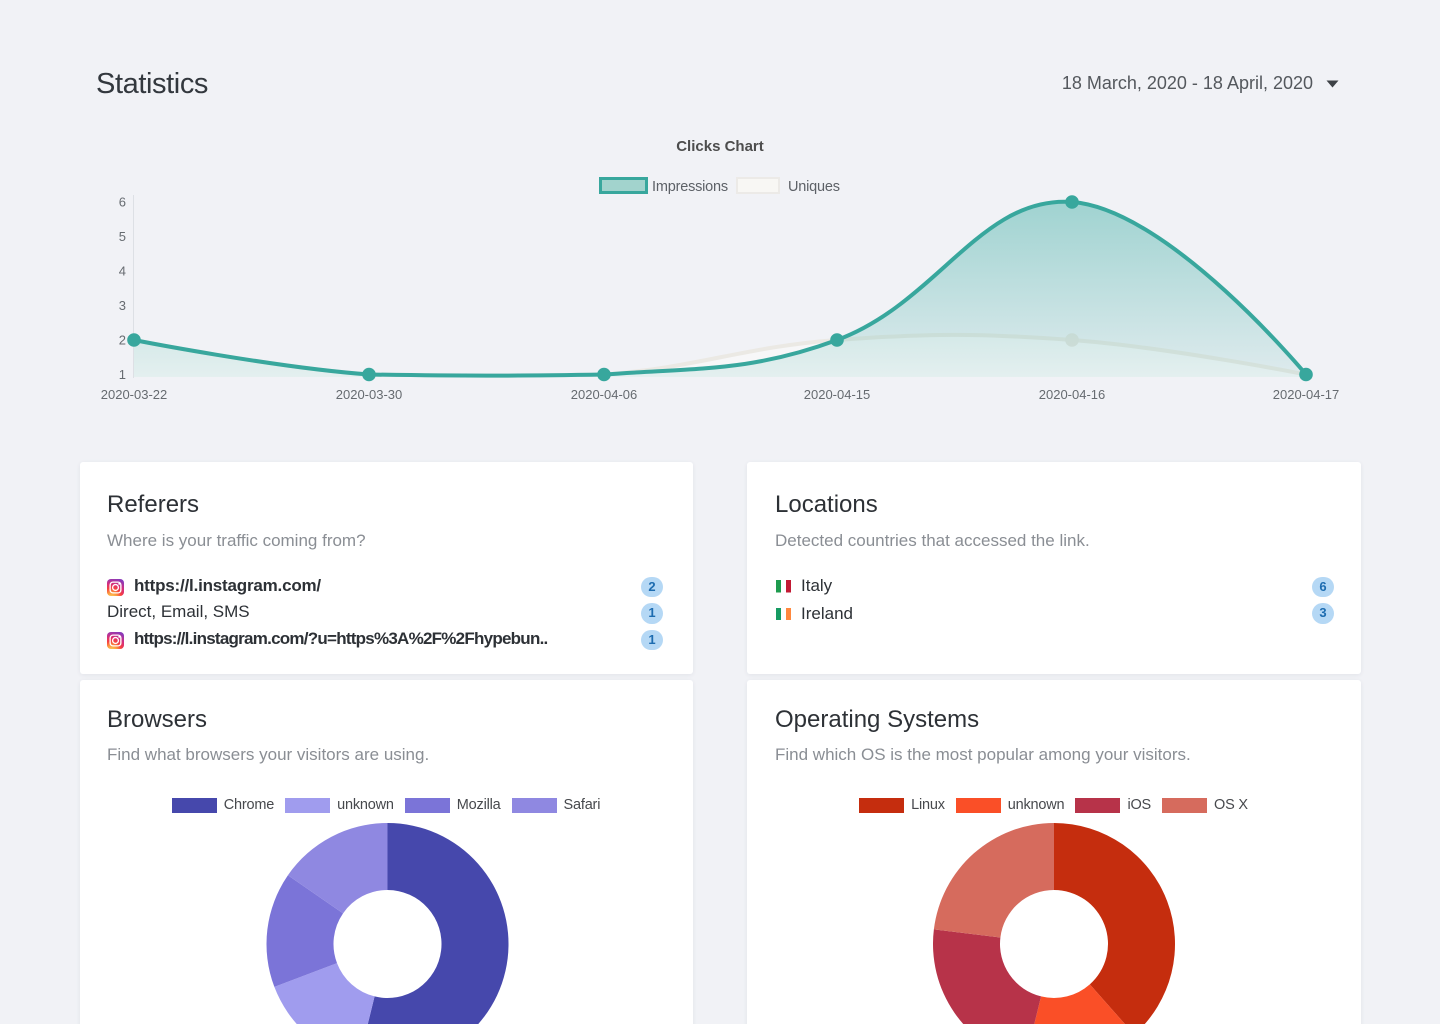 The height and width of the screenshot is (1024, 1440). What do you see at coordinates (122, 202) in the screenshot?
I see `svg-text: 6` at bounding box center [122, 202].